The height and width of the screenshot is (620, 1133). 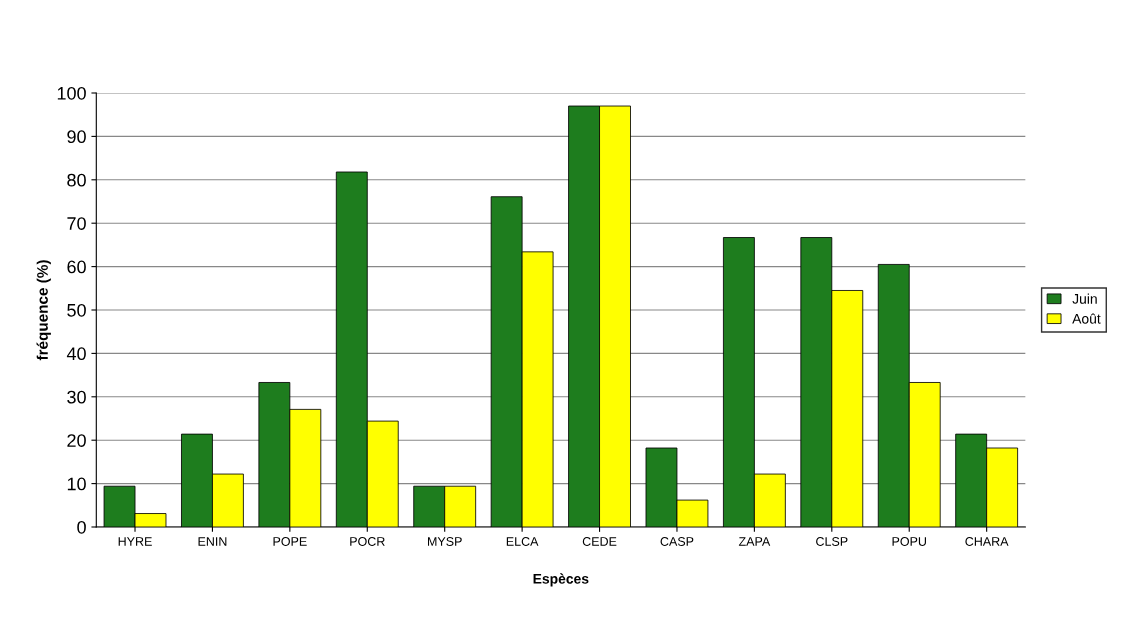 I want to click on y-tick-label: 40, so click(x=76, y=354).